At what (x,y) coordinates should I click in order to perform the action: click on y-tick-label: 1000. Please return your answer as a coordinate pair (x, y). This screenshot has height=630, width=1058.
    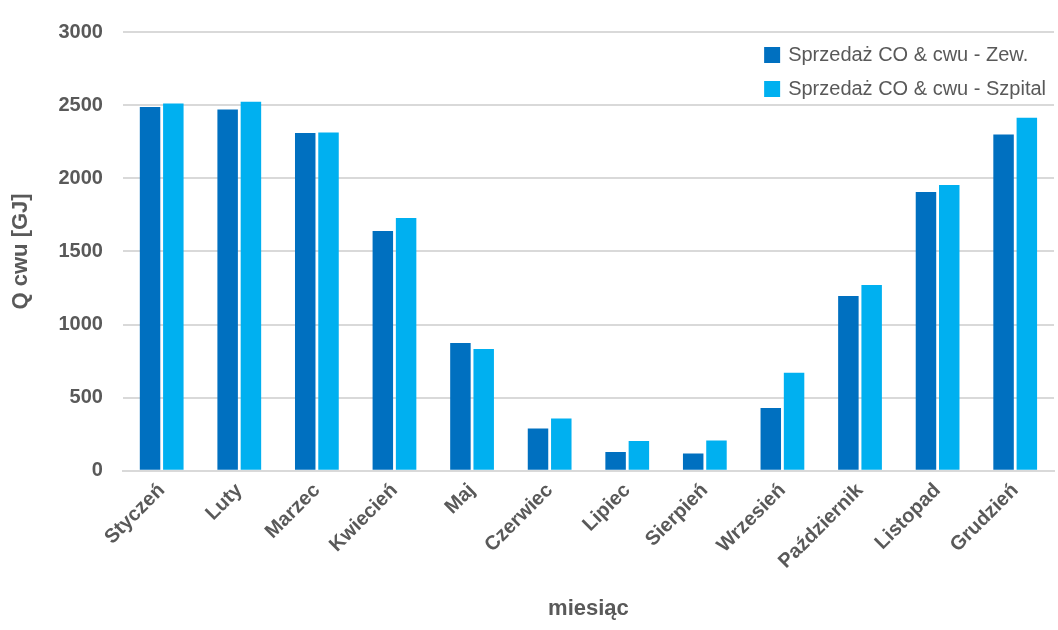
    Looking at the image, I should click on (80, 323).